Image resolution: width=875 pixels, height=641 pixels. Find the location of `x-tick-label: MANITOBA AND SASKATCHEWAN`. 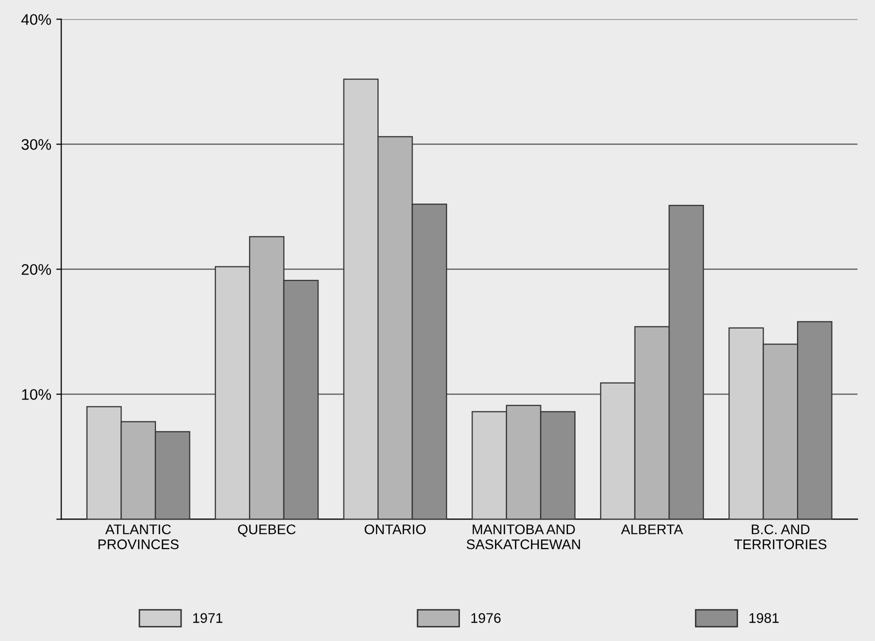

x-tick-label: MANITOBA AND SASKATCHEWAN is located at coordinates (523, 537).